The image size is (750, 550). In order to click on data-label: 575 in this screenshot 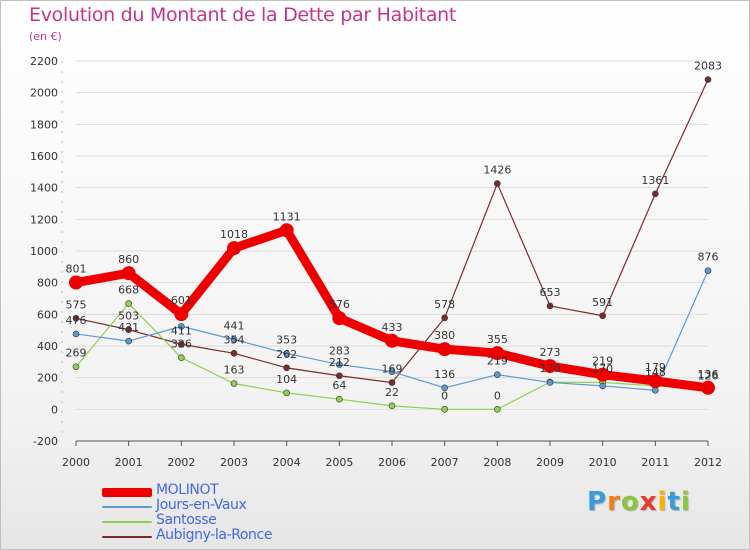, I will do `click(76, 304)`.